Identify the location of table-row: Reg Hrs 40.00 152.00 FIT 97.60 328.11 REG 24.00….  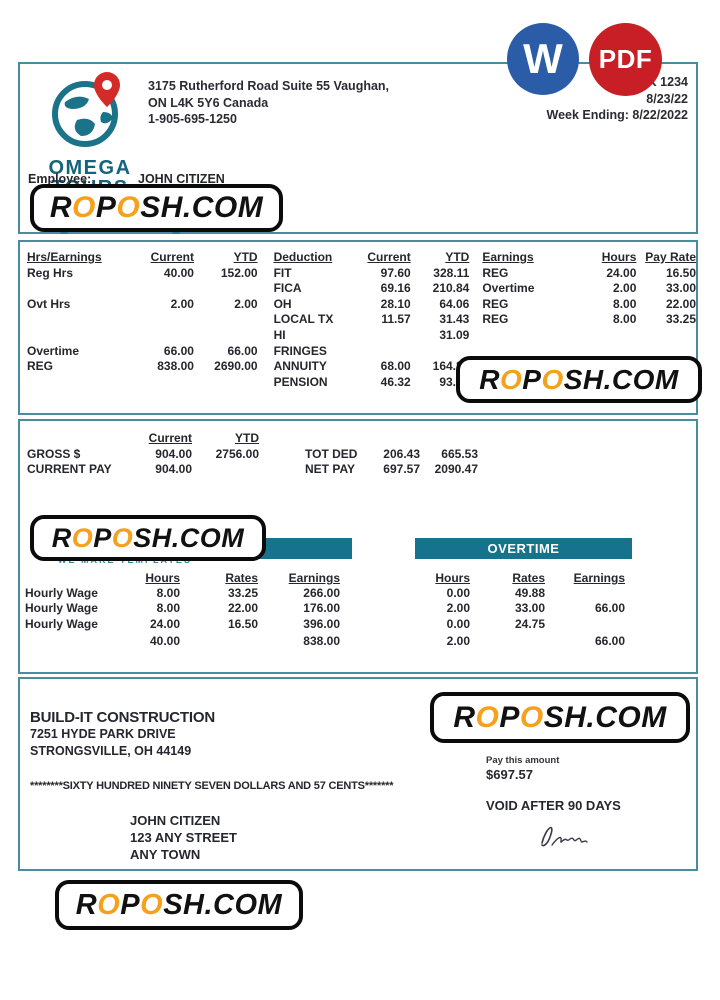
(361, 274).